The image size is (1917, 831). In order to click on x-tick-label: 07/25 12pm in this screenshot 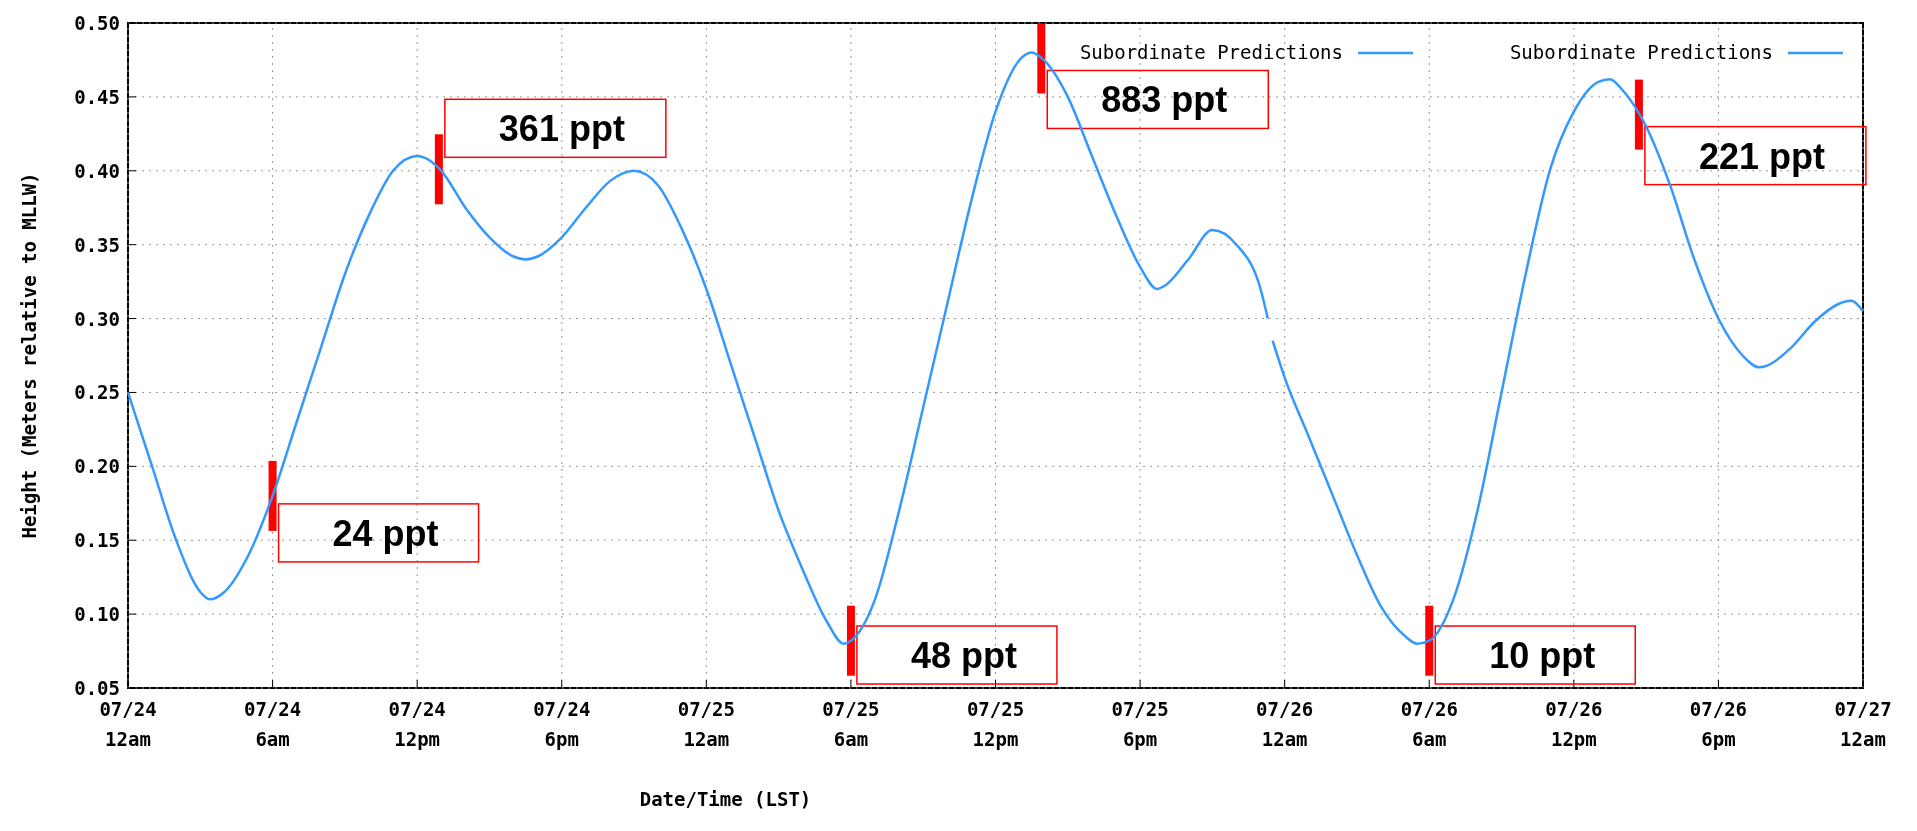, I will do `click(995, 724)`.